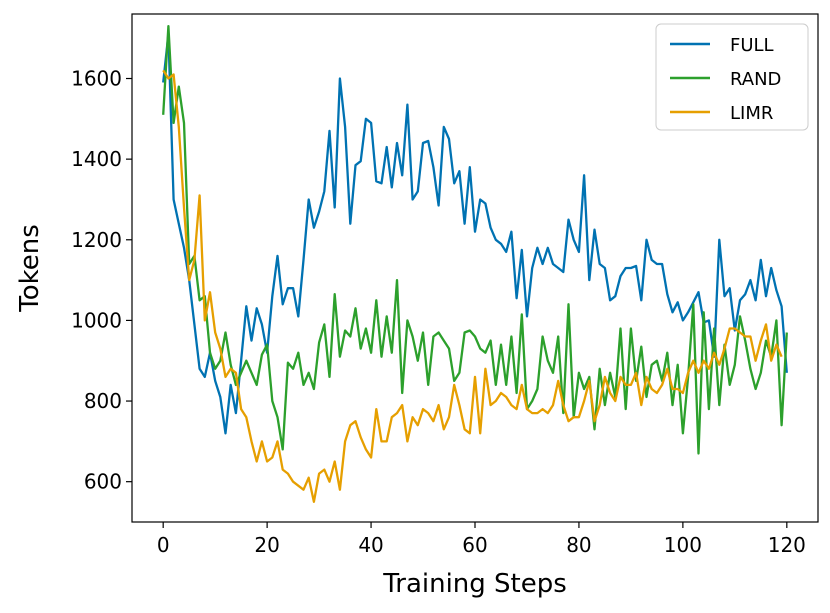  What do you see at coordinates (751, 113) in the screenshot?
I see `legend-label-limr: LIMR` at bounding box center [751, 113].